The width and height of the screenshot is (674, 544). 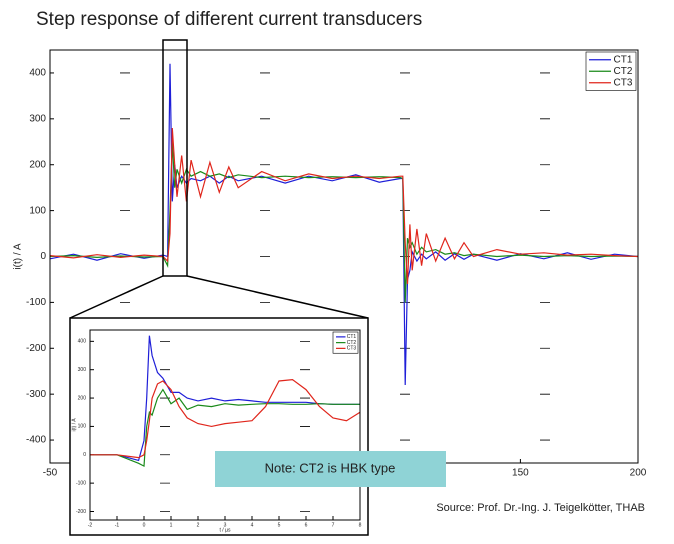 I want to click on note: Note: CT2 is HBK type, so click(x=330, y=467).